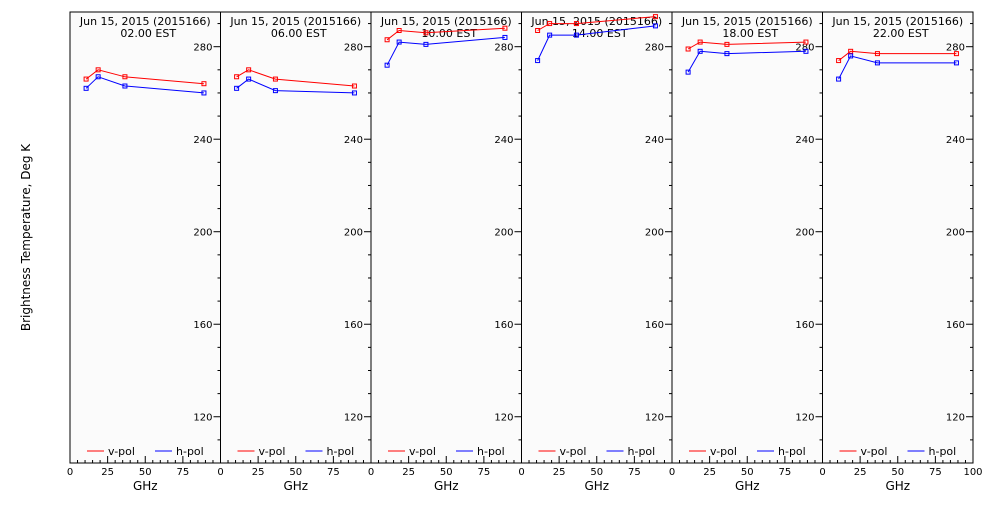 Image resolution: width=1000 pixels, height=505 pixels. What do you see at coordinates (449, 33) in the screenshot?
I see `panel-subtitle: 10.00 EST` at bounding box center [449, 33].